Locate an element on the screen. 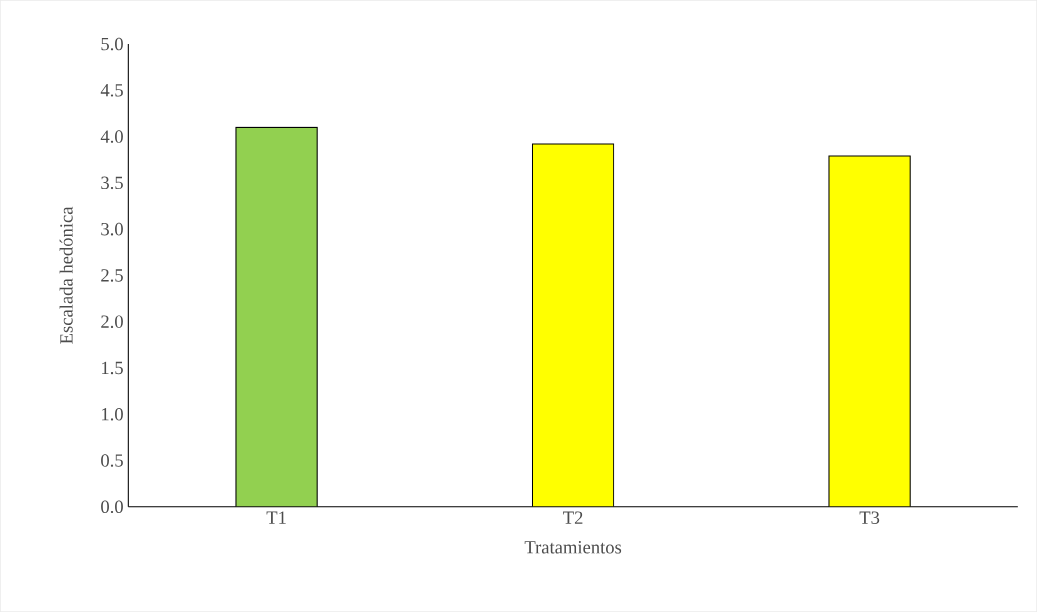 This screenshot has height=612, width=1037. y-axis-title: Escalada hedónica is located at coordinates (66, 275).